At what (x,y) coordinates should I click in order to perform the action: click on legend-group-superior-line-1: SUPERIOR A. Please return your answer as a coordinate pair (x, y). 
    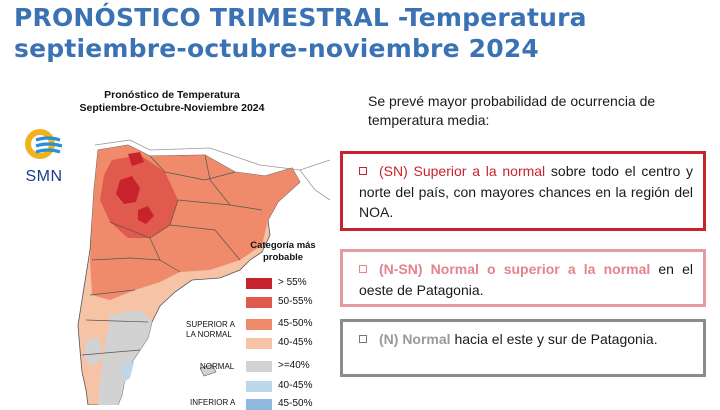
    Looking at the image, I should click on (210, 324).